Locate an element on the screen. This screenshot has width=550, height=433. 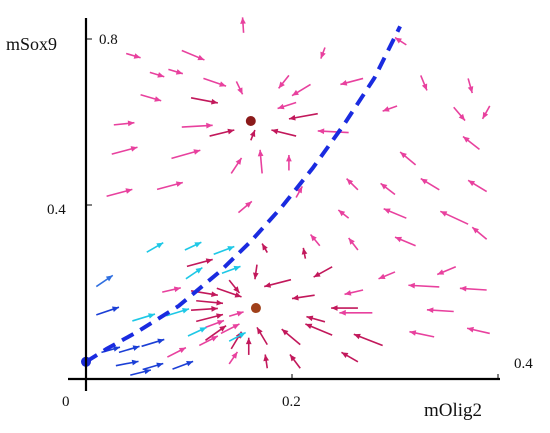
origin-label: 0 is located at coordinates (66, 402).